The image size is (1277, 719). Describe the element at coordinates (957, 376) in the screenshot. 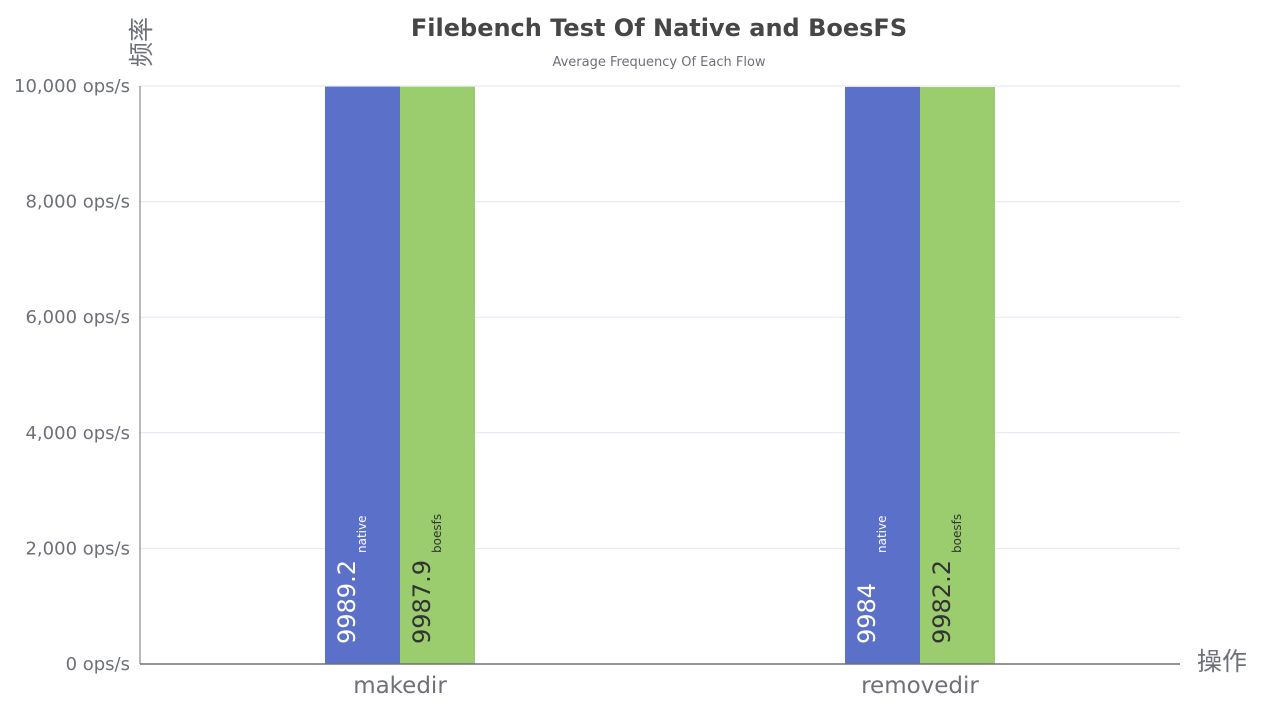

I see `bar-boesfs-removedir` at that location.